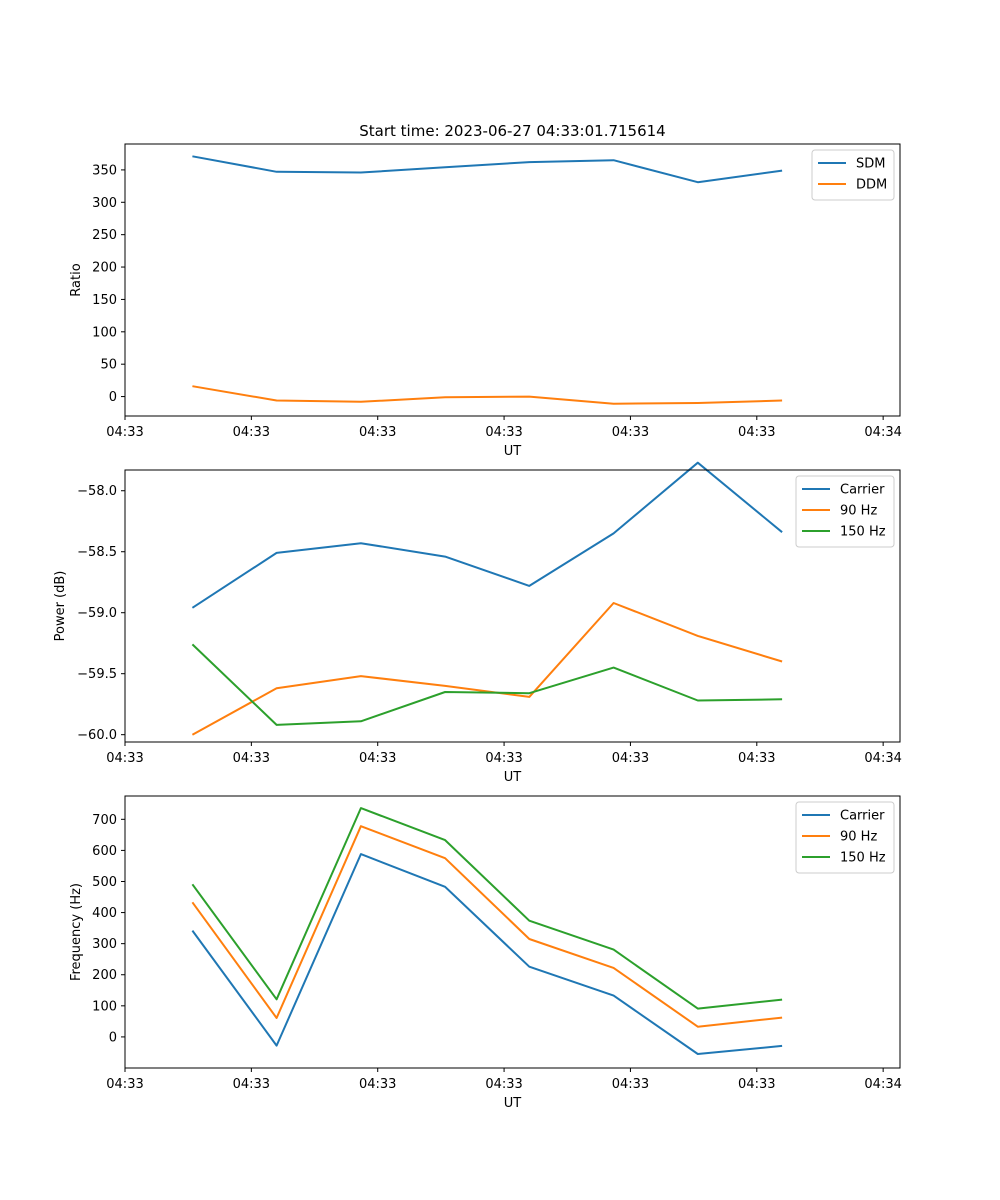 The height and width of the screenshot is (1200, 1000). I want to click on y-tick-label: 150, so click(104, 300).